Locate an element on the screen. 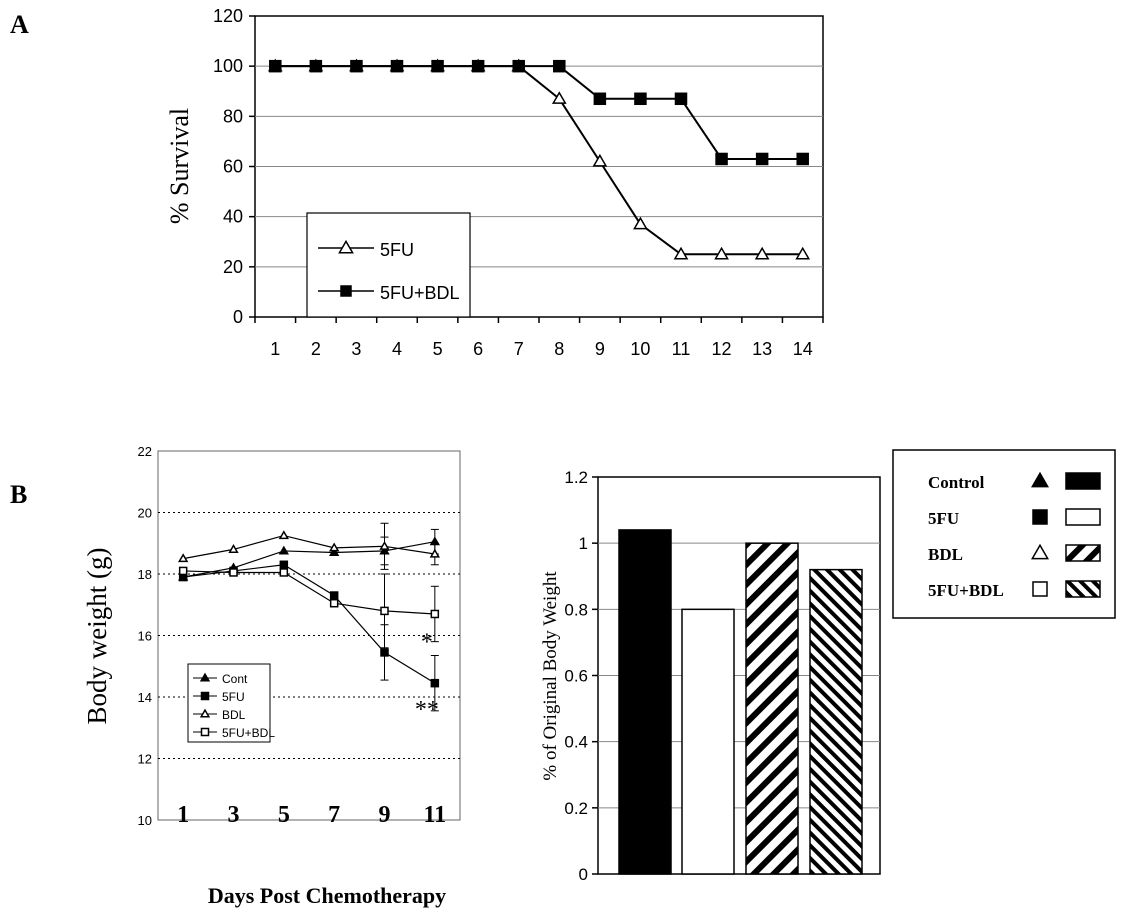 The height and width of the screenshot is (912, 1125). group-legend: Control 5FU BDL 5FU+BDL is located at coordinates (1004, 534).